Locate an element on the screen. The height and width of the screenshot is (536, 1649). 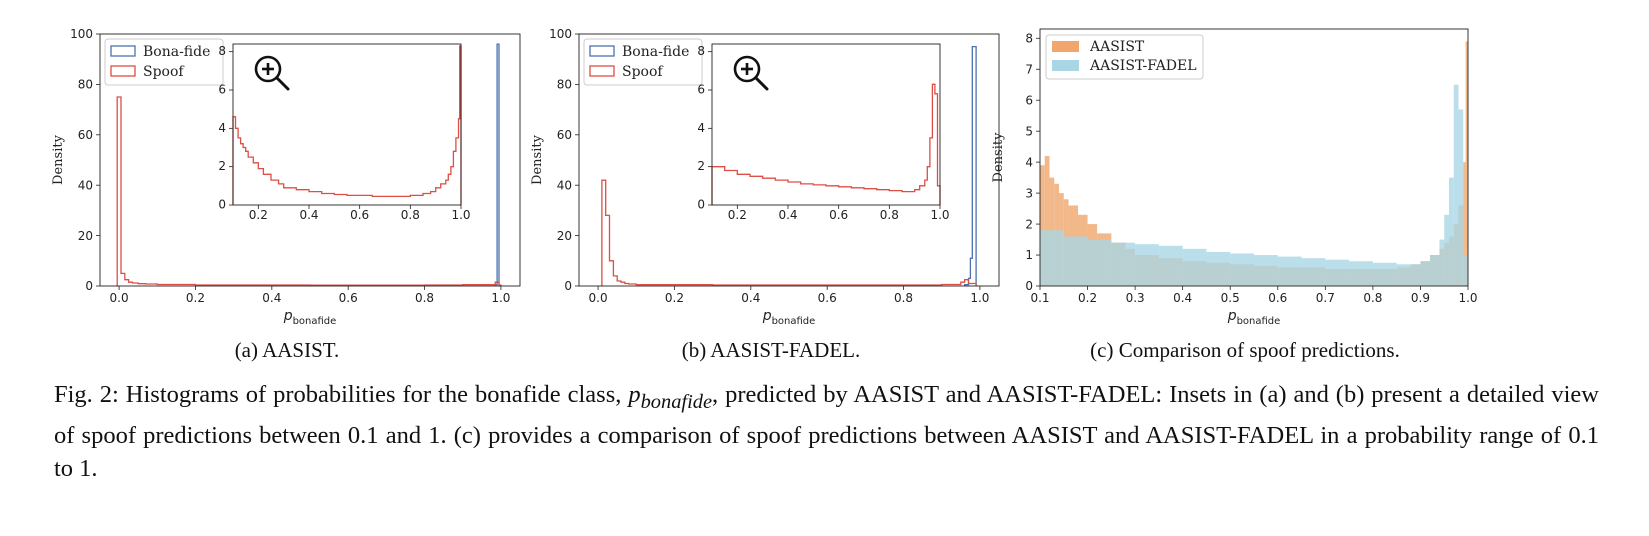
y-tick-label: 40 is located at coordinates (85, 185).